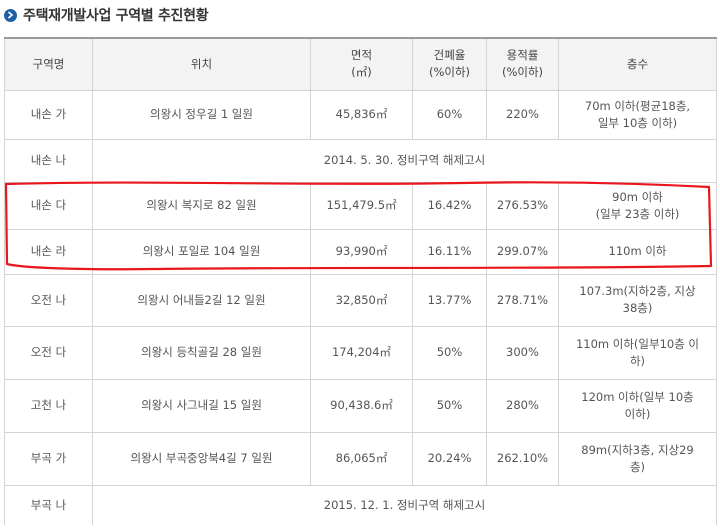  I want to click on cell-area: 151,479.5㎡, so click(361, 205).